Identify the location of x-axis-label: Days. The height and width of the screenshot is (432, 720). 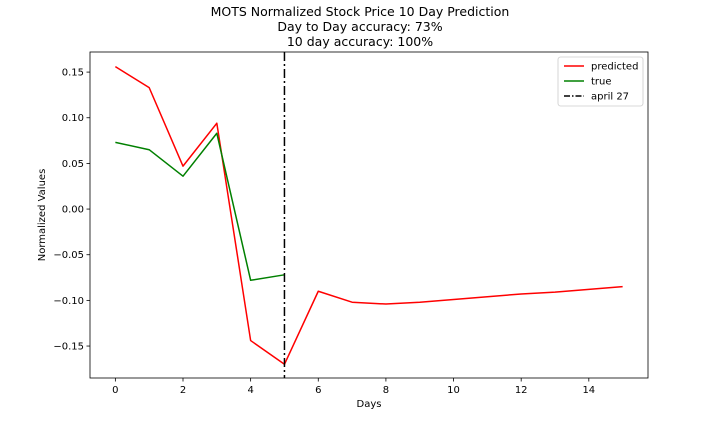
(369, 404).